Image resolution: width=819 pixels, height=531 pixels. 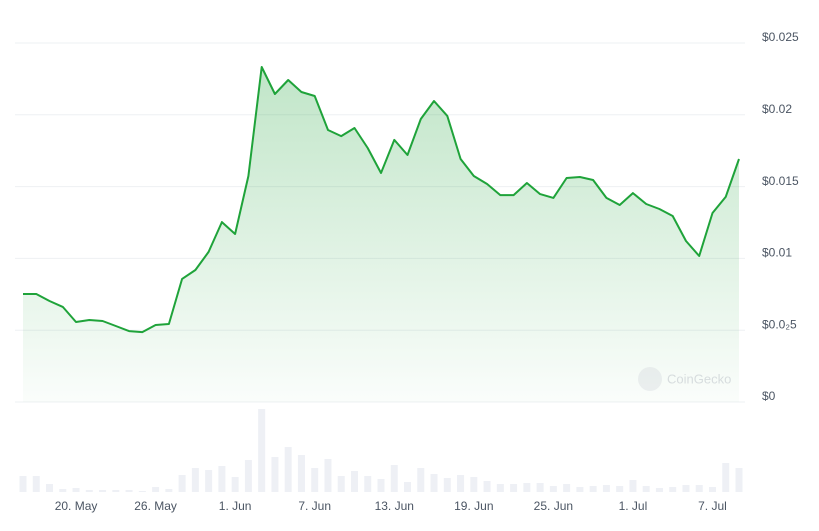 What do you see at coordinates (699, 378) in the screenshot?
I see `watermark-text: CoinGecko` at bounding box center [699, 378].